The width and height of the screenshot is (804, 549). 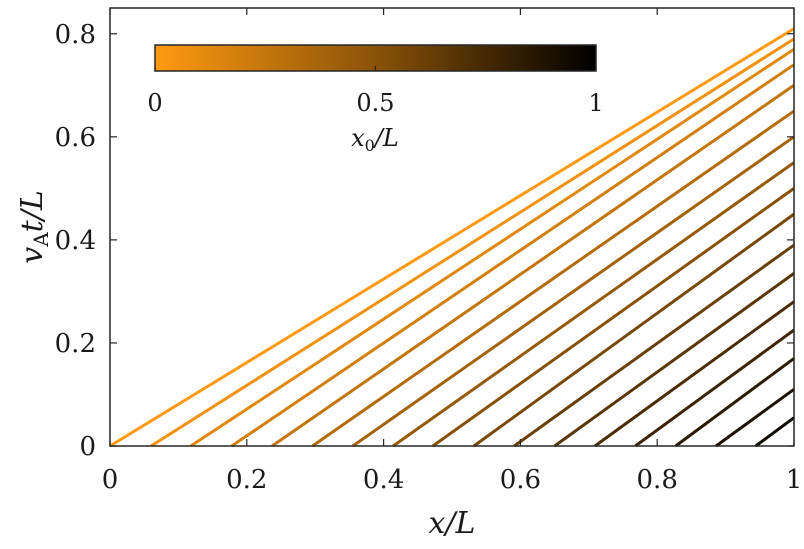 What do you see at coordinates (110, 480) in the screenshot?
I see `x-tick-label-0: 0` at bounding box center [110, 480].